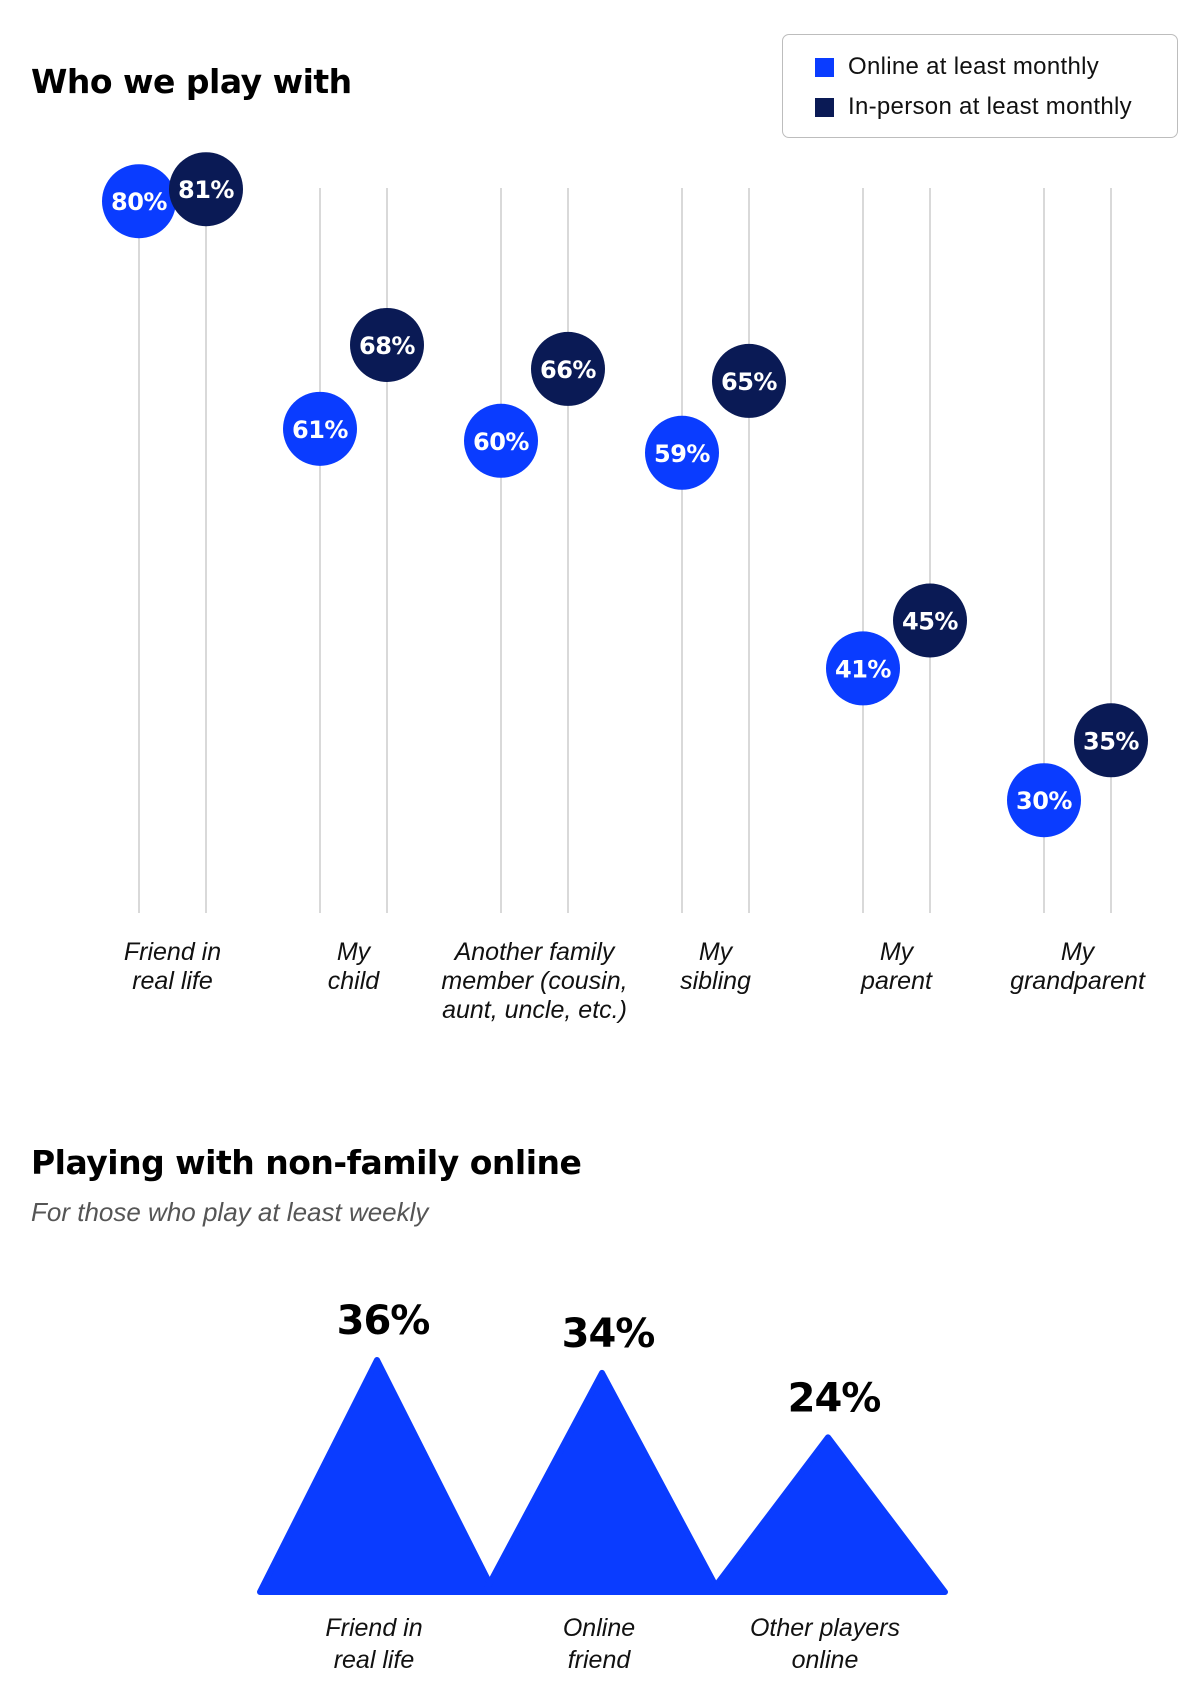  I want to click on dot-value-label: 61%, so click(320, 430).